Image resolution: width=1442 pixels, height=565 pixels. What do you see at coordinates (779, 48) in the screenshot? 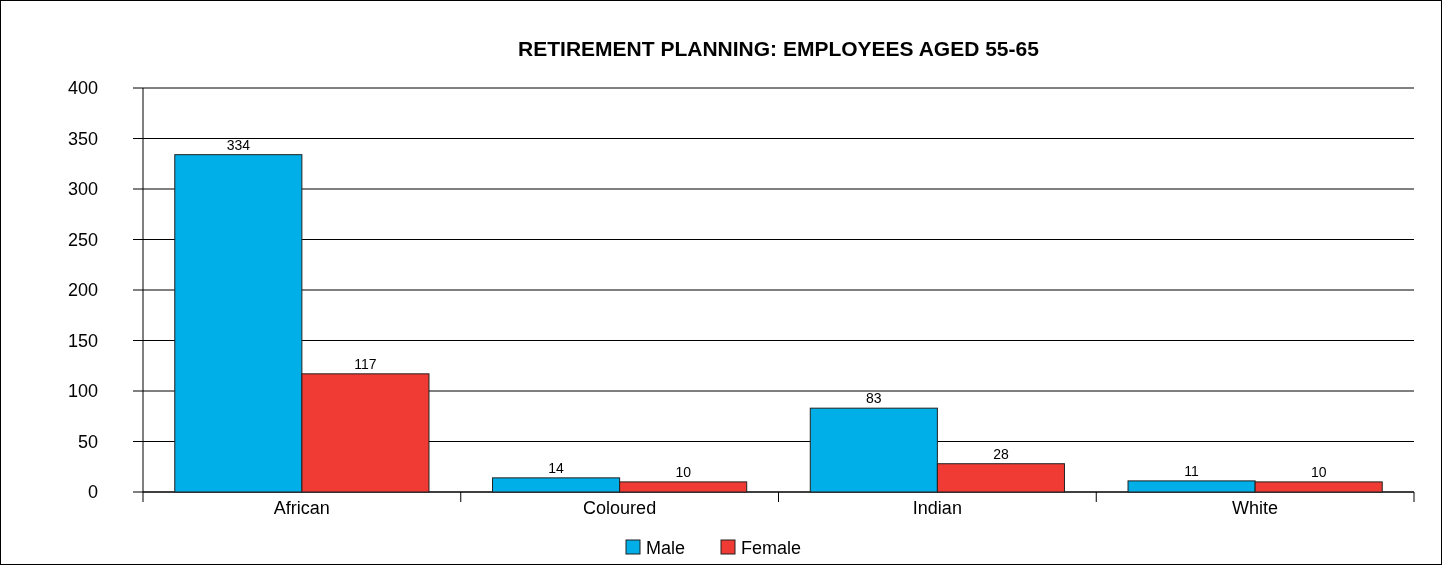
I see `chart-title: RETIREMENT PLANNING: EMPLOYEES AGED 55-65` at bounding box center [779, 48].